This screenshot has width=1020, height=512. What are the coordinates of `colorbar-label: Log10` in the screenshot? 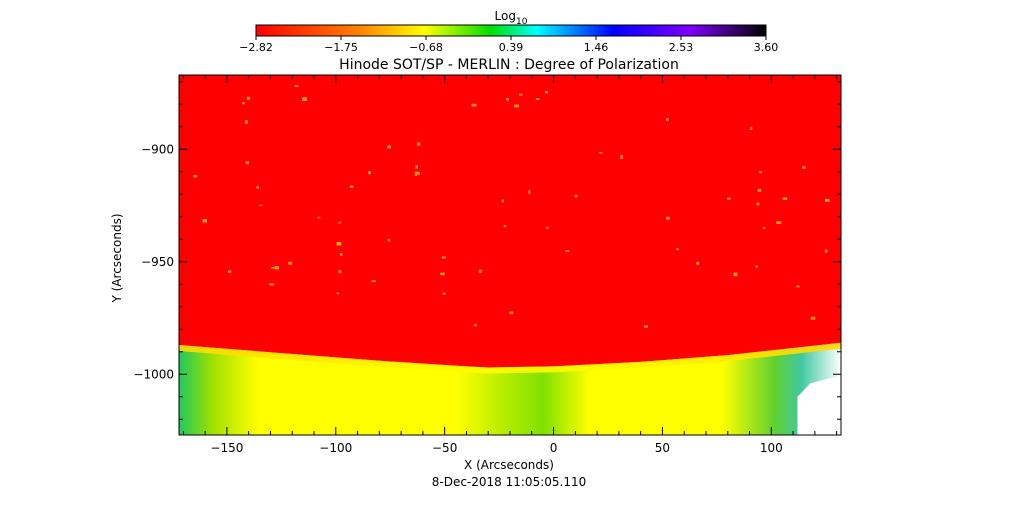 It's located at (511, 18).